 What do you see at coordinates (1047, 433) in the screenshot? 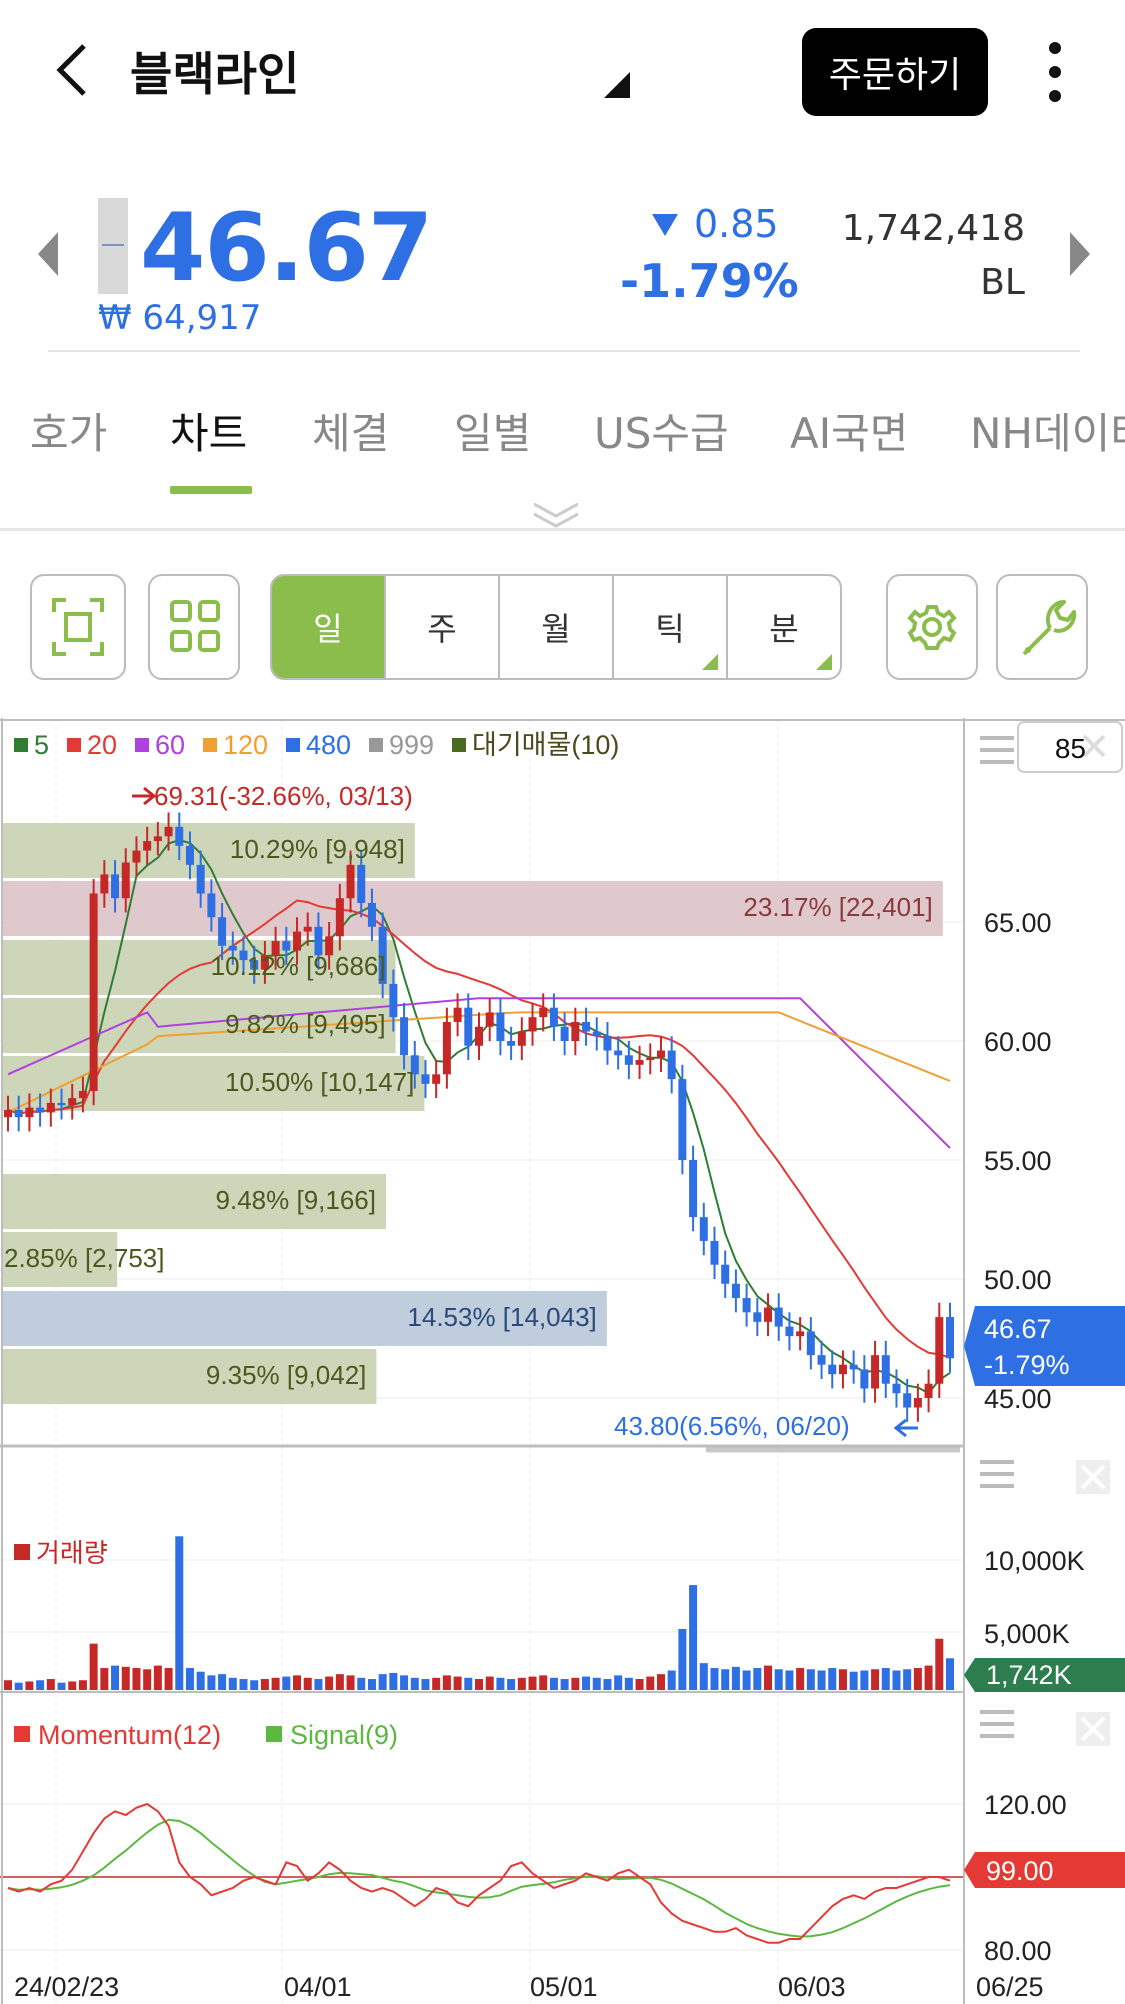
I see `tab-nh-data: NH데이터` at bounding box center [1047, 433].